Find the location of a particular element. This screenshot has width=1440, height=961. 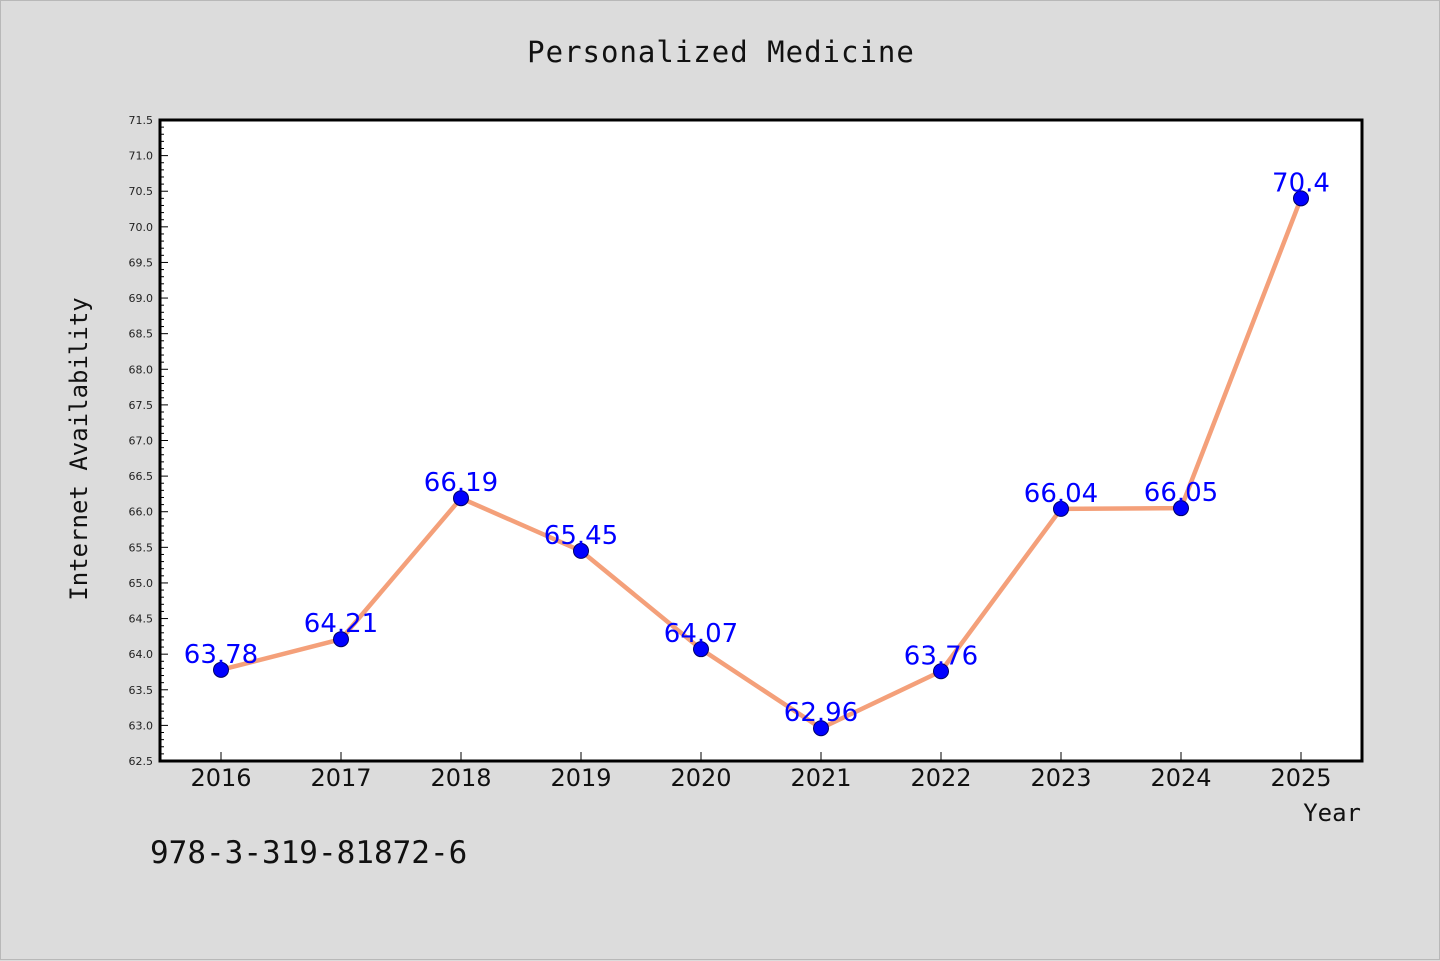

x-tick-label: 2019 is located at coordinates (580, 778).